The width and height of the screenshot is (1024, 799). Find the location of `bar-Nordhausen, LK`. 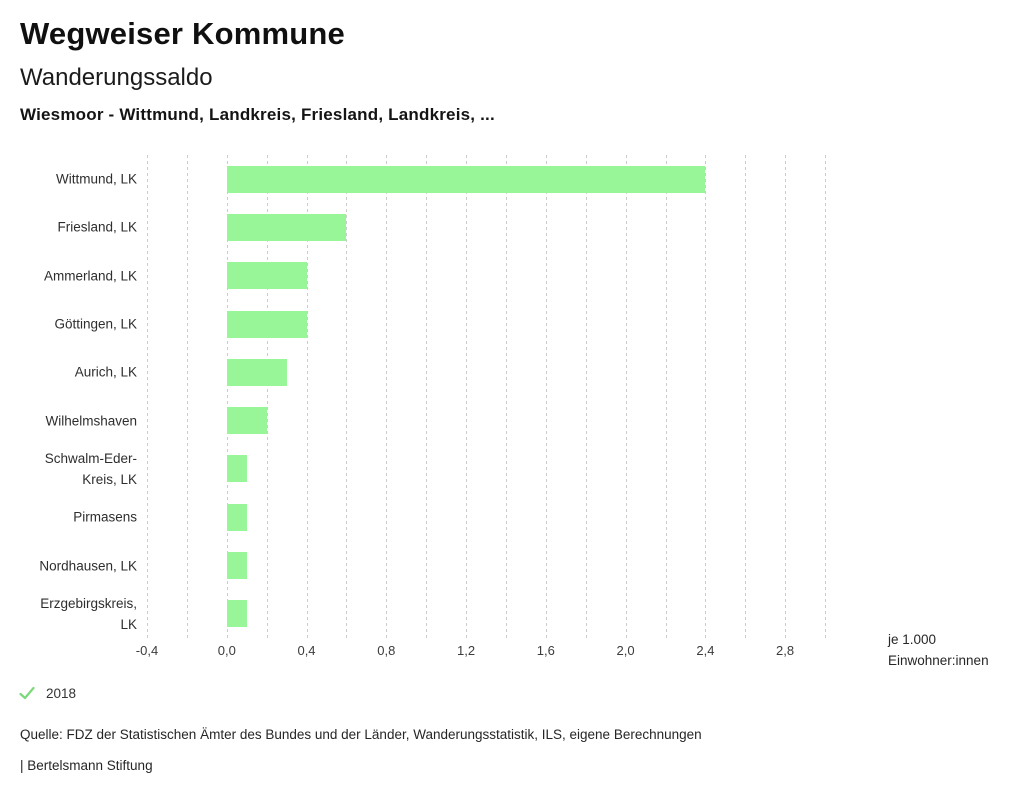

bar-Nordhausen, LK is located at coordinates (236, 565).